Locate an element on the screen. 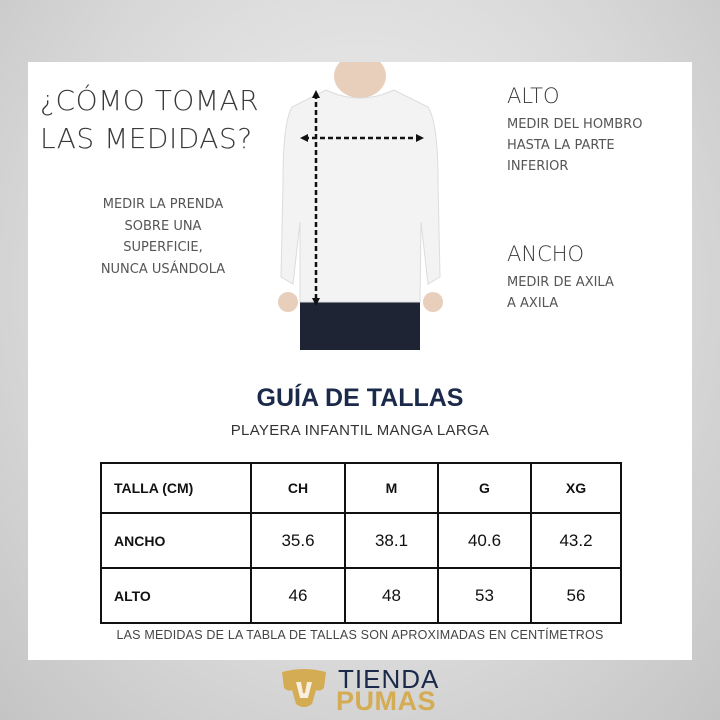 This screenshot has width=720, height=720. header-cell: M is located at coordinates (391, 488).